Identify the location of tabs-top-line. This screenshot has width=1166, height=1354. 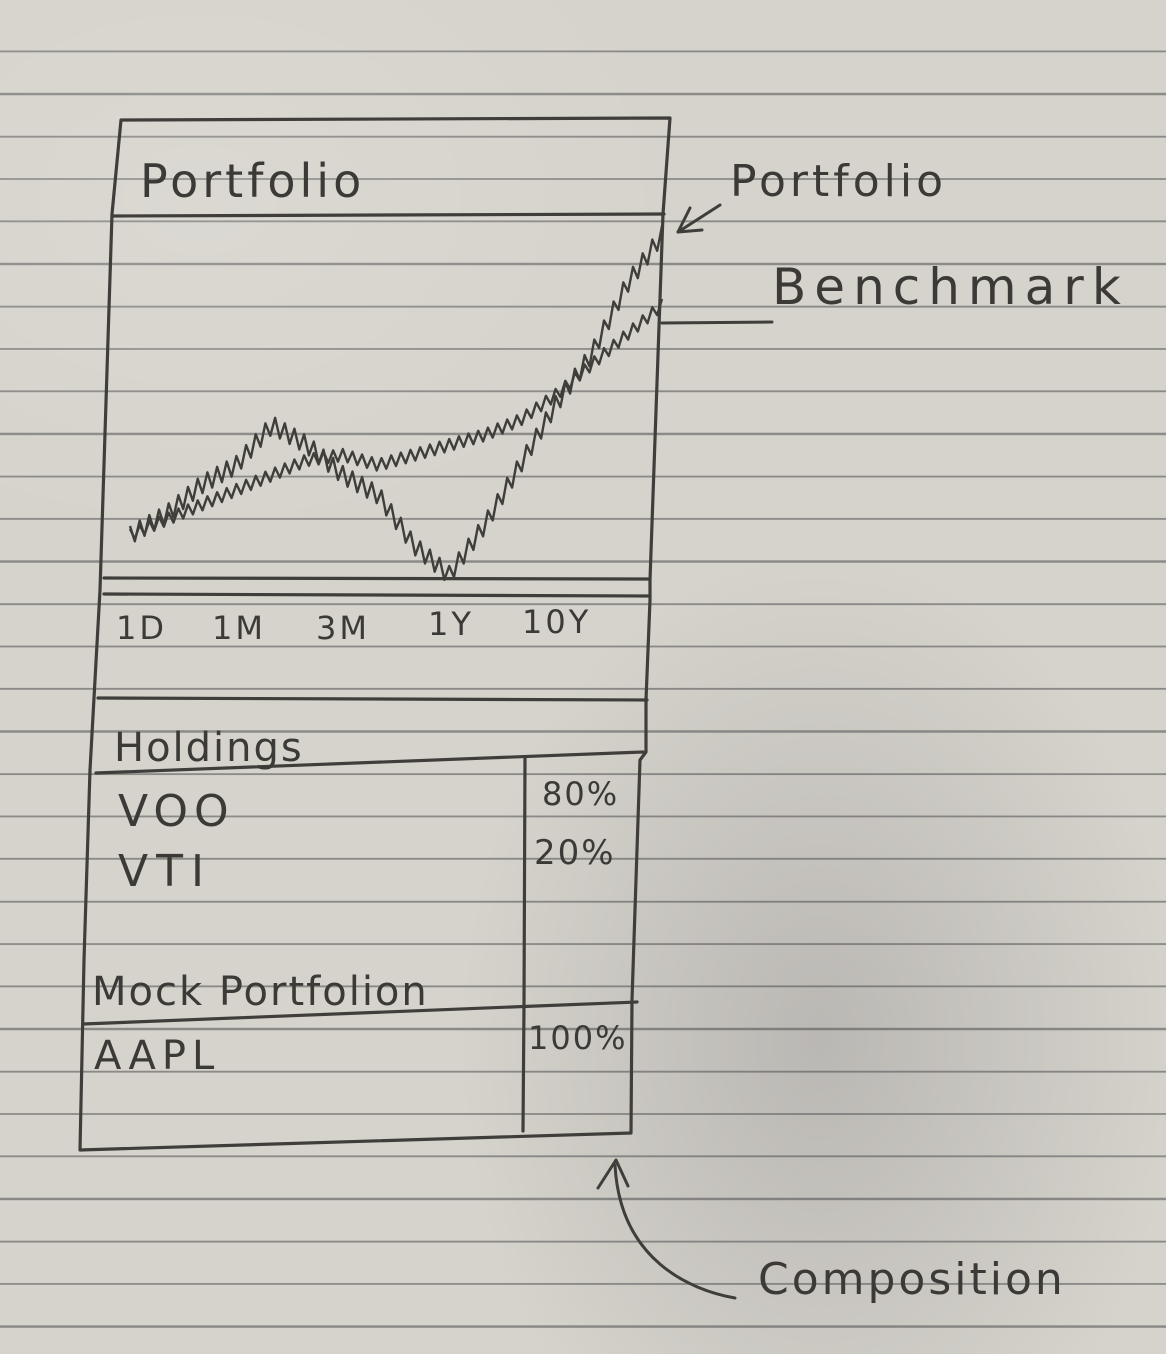
(376, 595).